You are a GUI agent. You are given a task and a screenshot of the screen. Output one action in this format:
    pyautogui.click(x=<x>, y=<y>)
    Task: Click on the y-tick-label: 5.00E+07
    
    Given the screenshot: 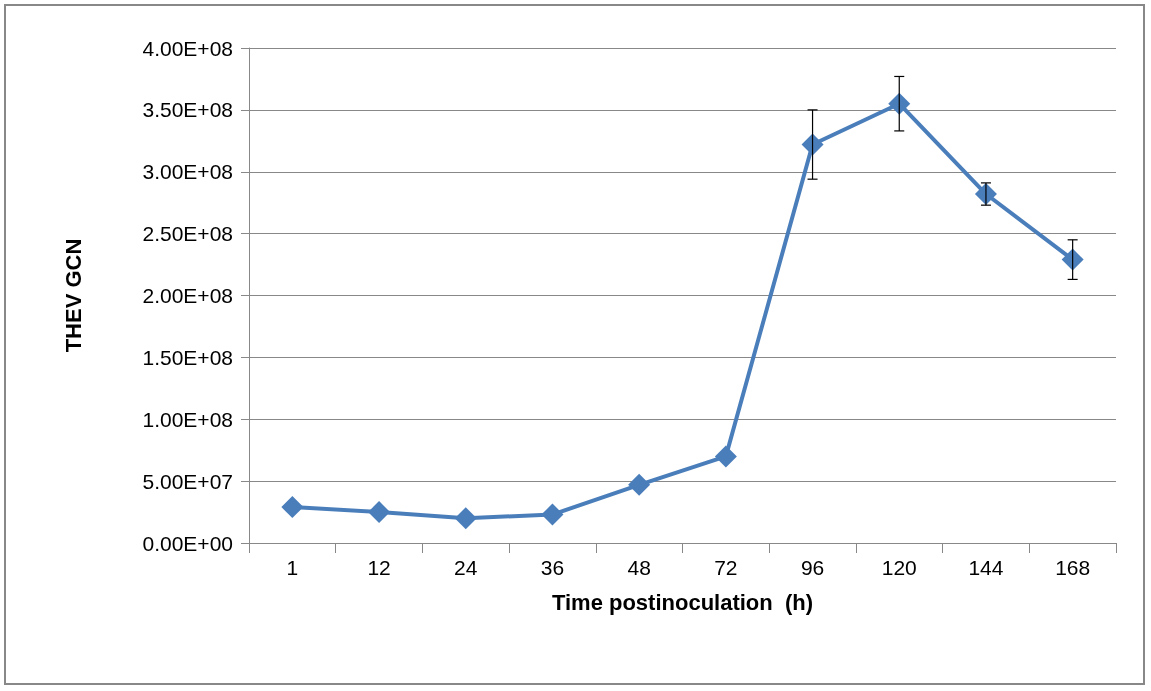 What is the action you would take?
    pyautogui.click(x=187, y=481)
    